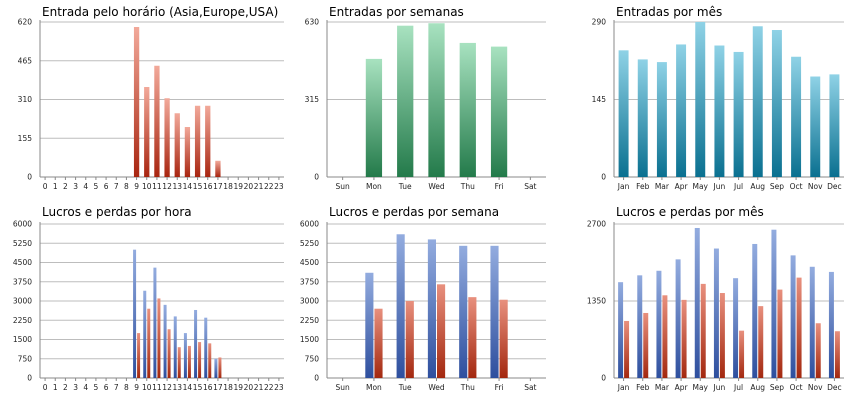 Image resolution: width=860 pixels, height=404 pixels. What do you see at coordinates (198, 186) in the screenshot?
I see `x-tick-label: 15` at bounding box center [198, 186].